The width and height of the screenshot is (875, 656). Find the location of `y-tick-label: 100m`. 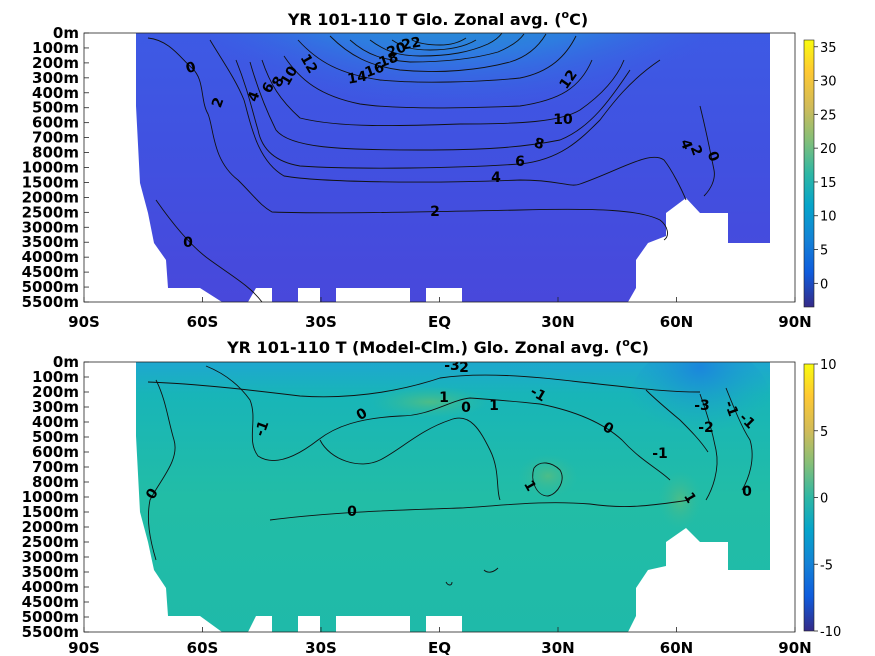

y-tick-label: 100m is located at coordinates (55, 377).